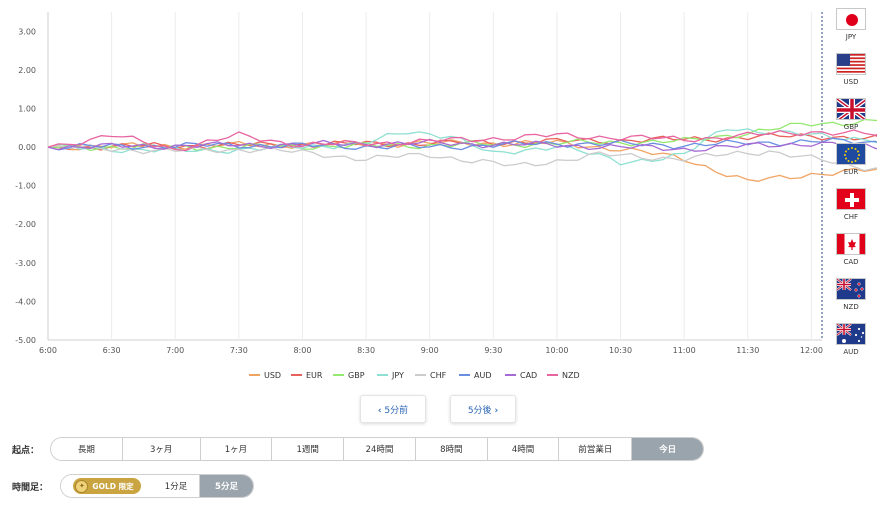 This screenshot has height=509, width=877. I want to click on legend-label: CAD, so click(528, 375).